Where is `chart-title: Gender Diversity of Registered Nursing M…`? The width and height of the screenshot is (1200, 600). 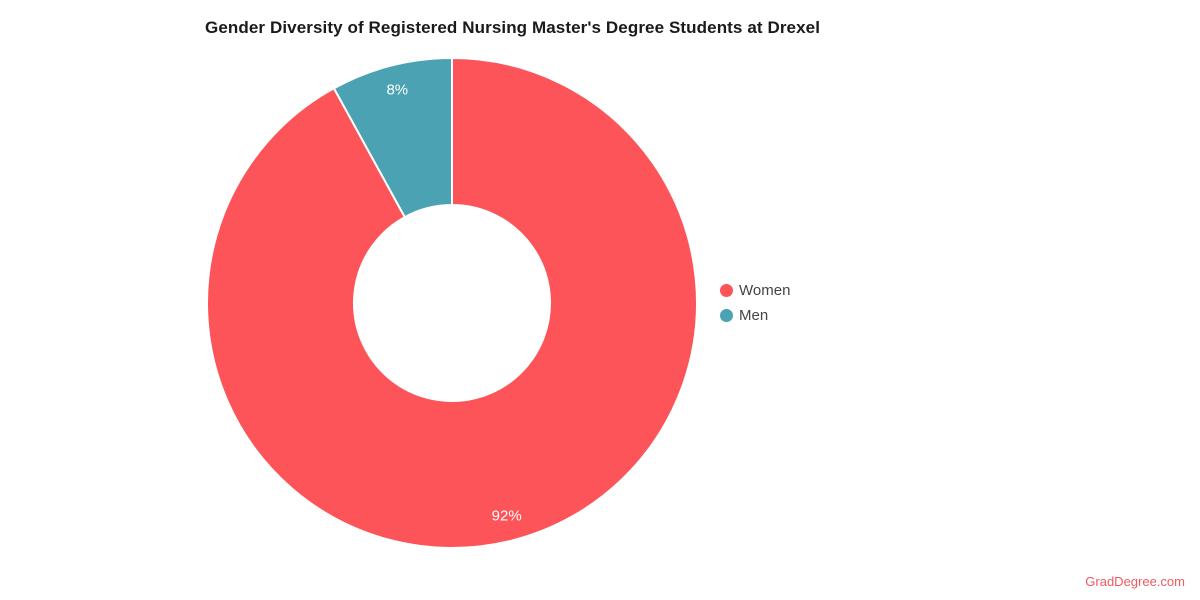 chart-title: Gender Diversity of Registered Nursing M… is located at coordinates (513, 27).